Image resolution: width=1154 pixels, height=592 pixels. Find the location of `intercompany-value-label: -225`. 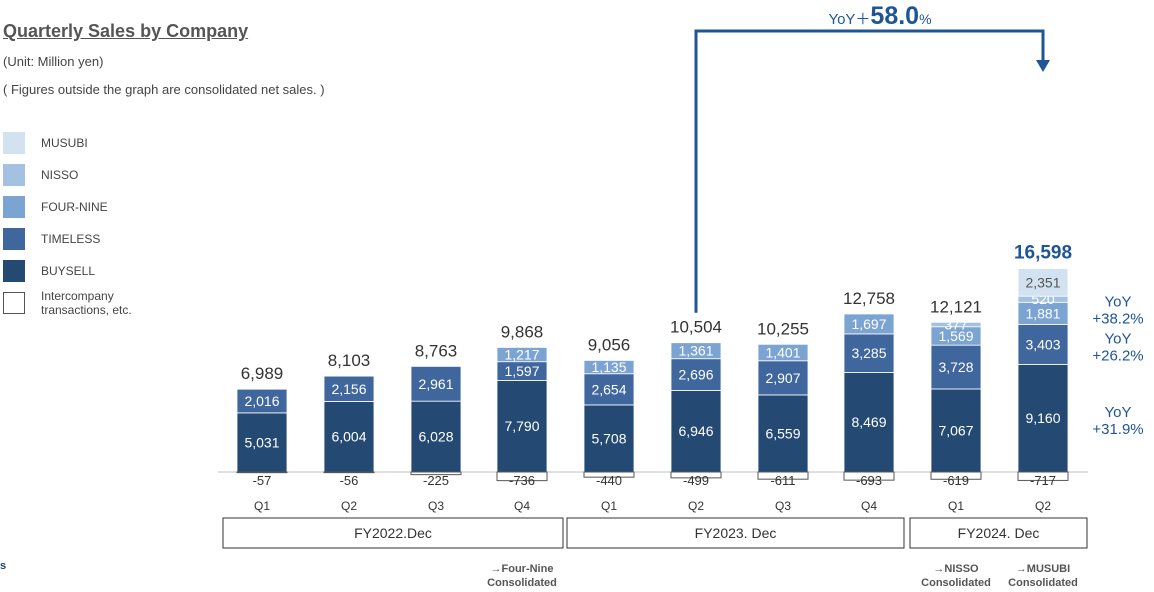

intercompany-value-label: -225 is located at coordinates (436, 480).